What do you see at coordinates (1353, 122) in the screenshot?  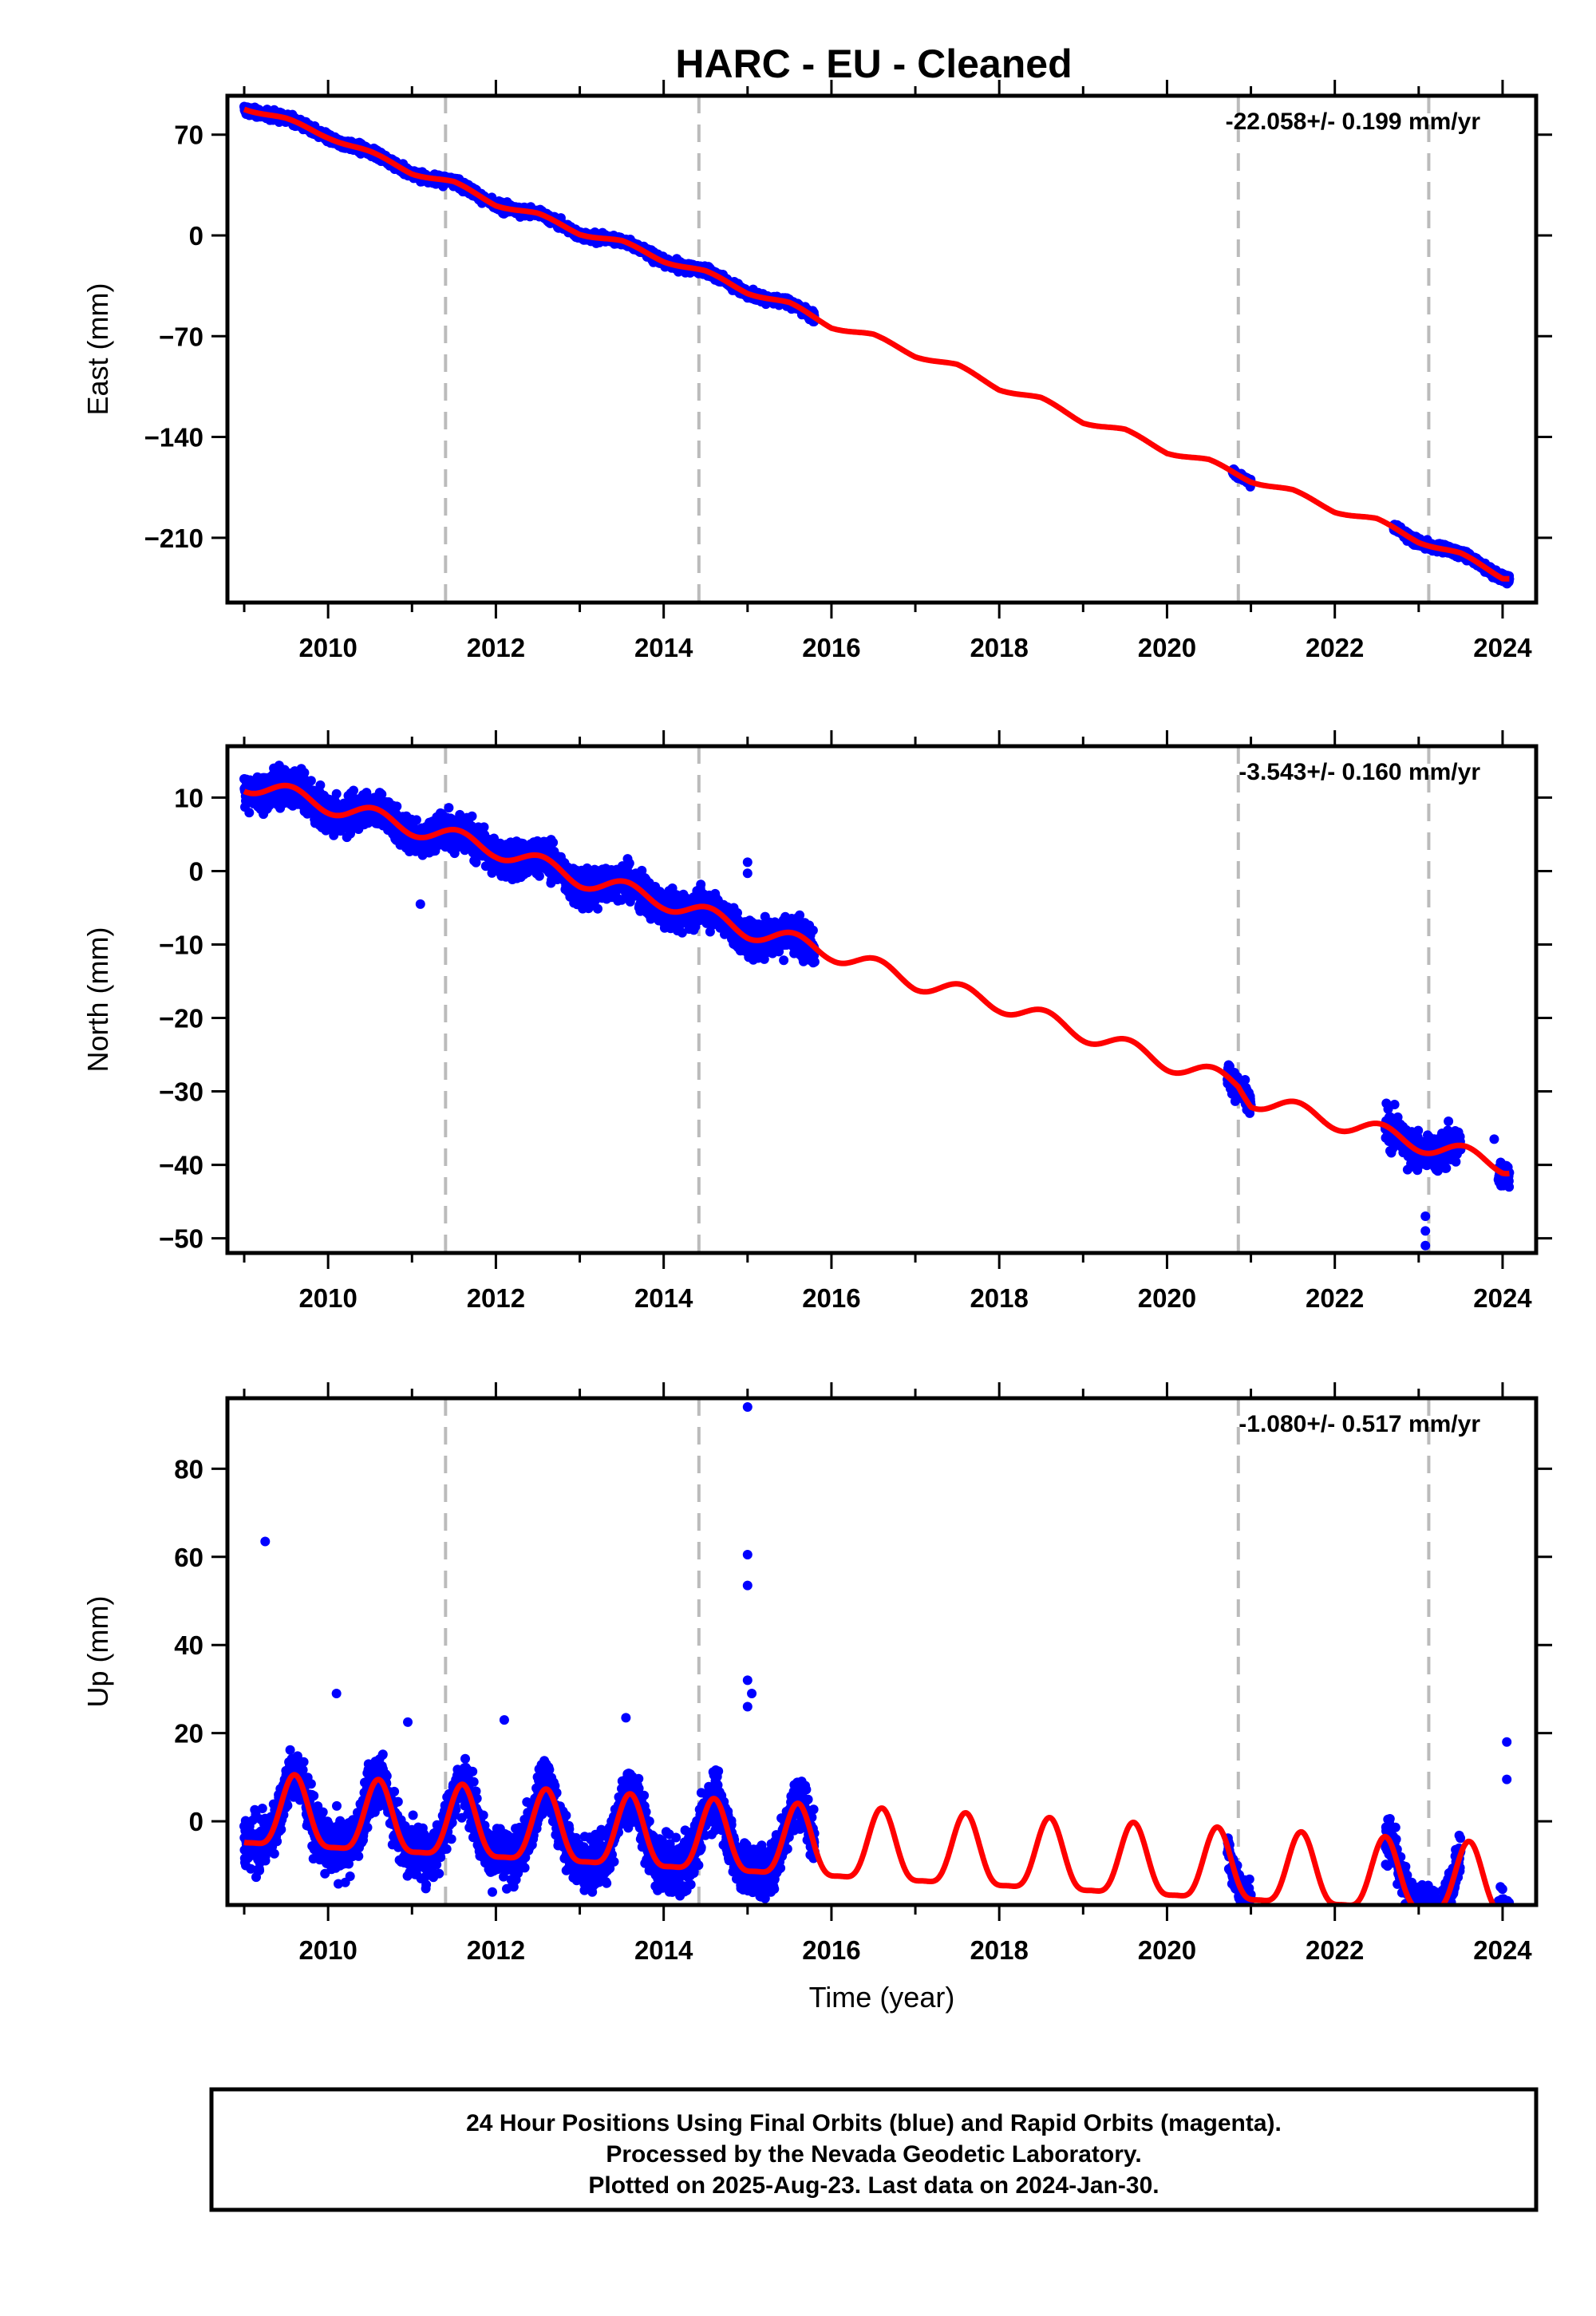 I see `rate-annotation: -22.058+/- 0.199 mm/yr` at bounding box center [1353, 122].